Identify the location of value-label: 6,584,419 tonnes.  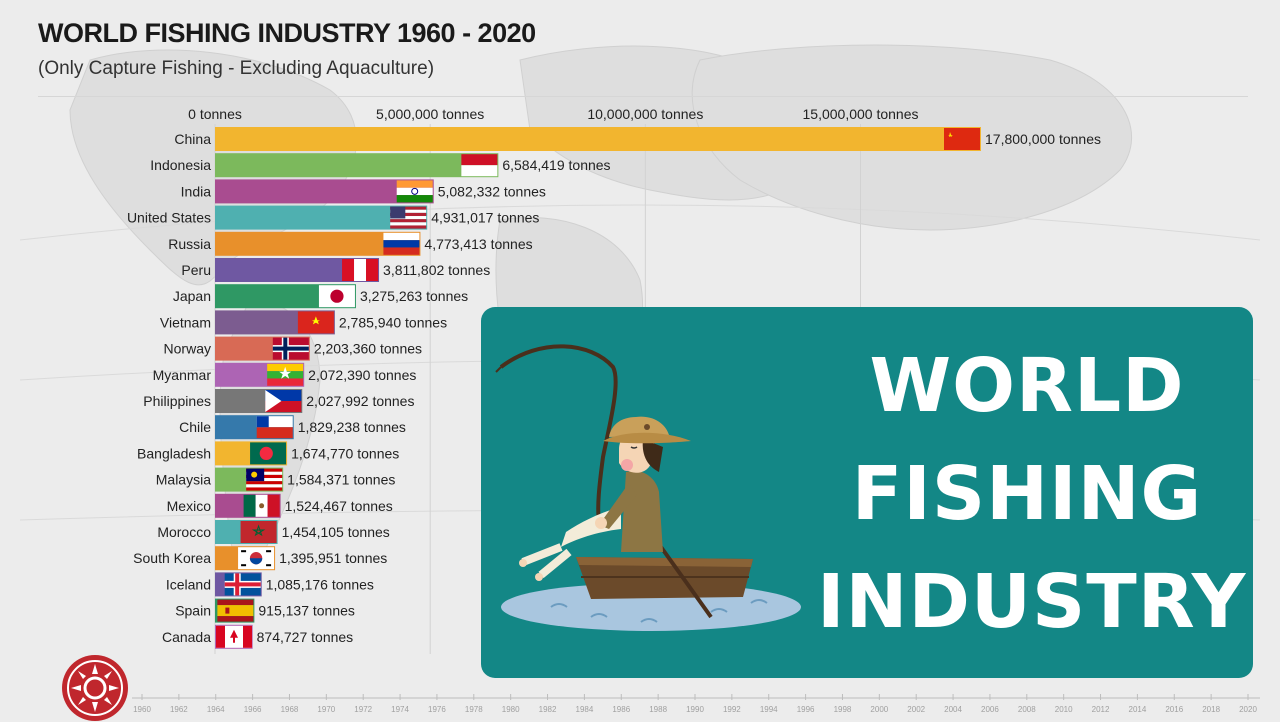
(556, 165).